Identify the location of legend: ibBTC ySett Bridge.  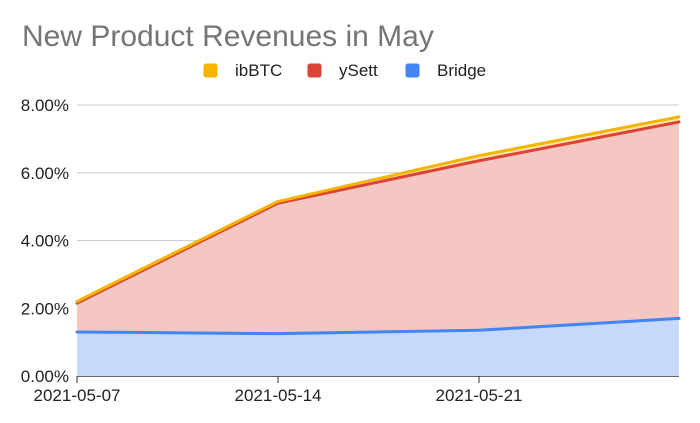
(344, 70).